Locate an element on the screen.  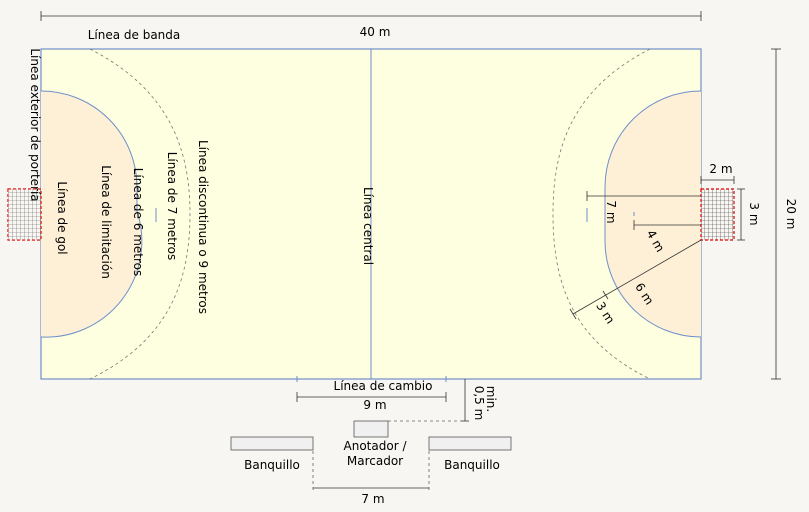
seven-meter-line-label: Línea de 7 metros is located at coordinates (172, 206).